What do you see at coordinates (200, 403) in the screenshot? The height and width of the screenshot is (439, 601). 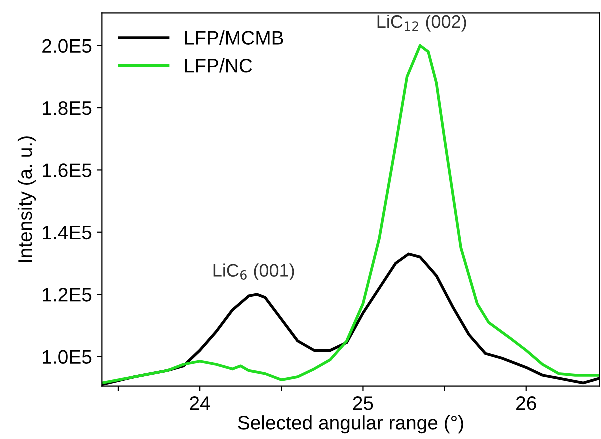 I see `x-tick-label: 24` at bounding box center [200, 403].